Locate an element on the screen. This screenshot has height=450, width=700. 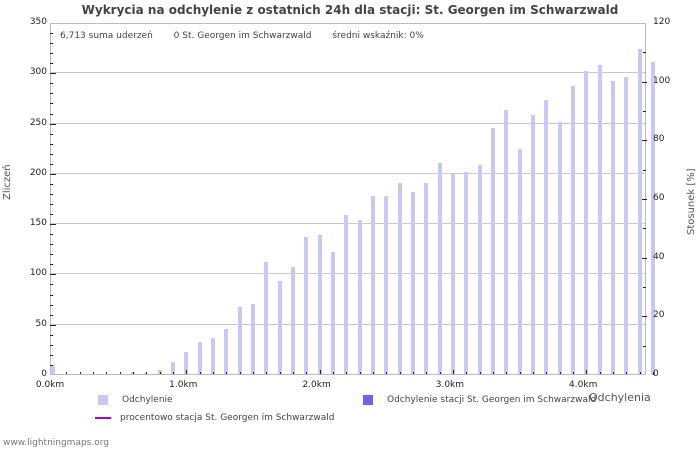
average-ratio: średni wskaźnik: 0% is located at coordinates (378, 36).